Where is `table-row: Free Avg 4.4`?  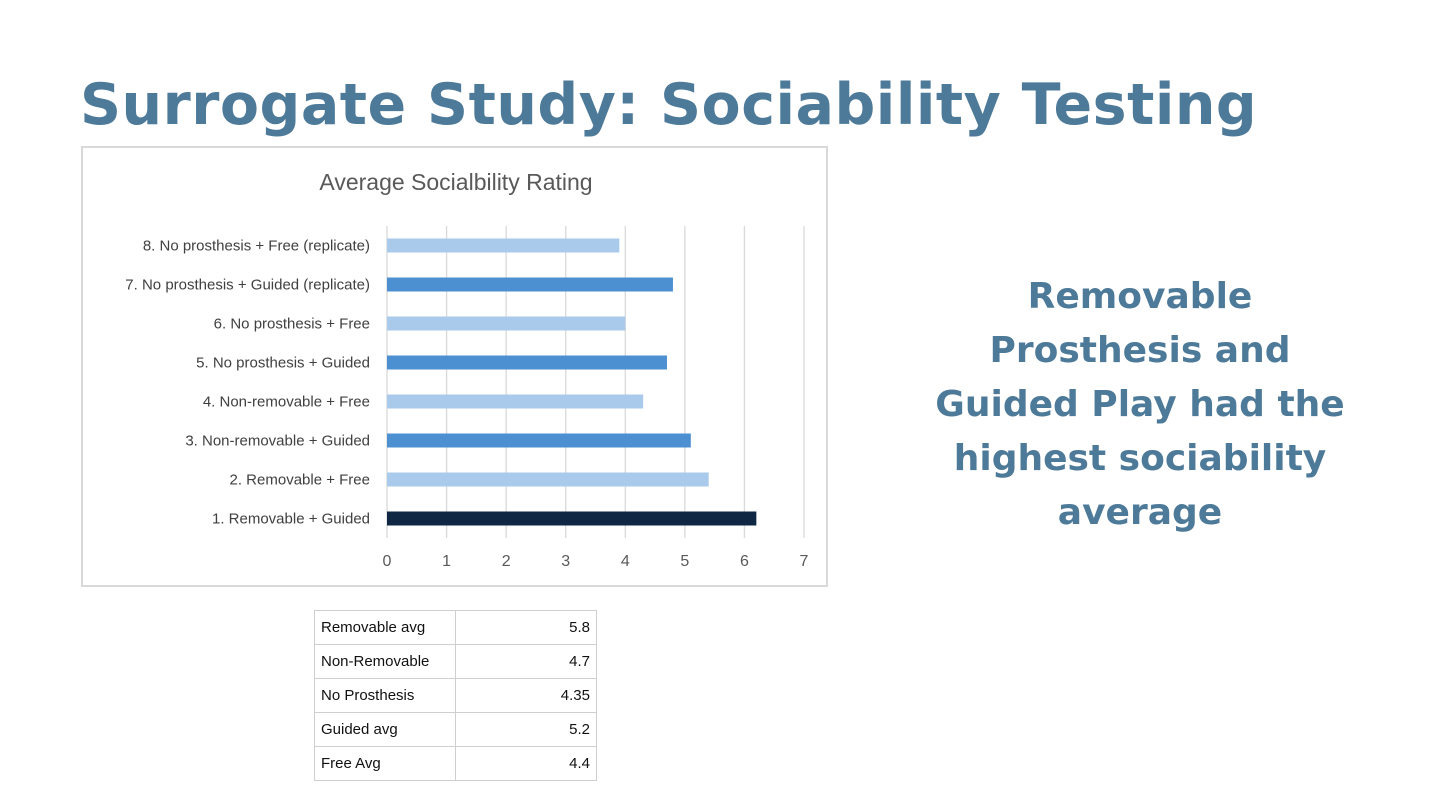
table-row: Free Avg 4.4 is located at coordinates (455, 763).